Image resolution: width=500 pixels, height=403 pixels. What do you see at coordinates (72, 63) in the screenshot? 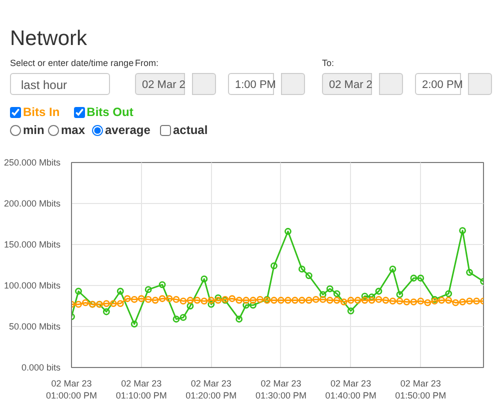
I see `text: Select or enter date/time range` at bounding box center [72, 63].